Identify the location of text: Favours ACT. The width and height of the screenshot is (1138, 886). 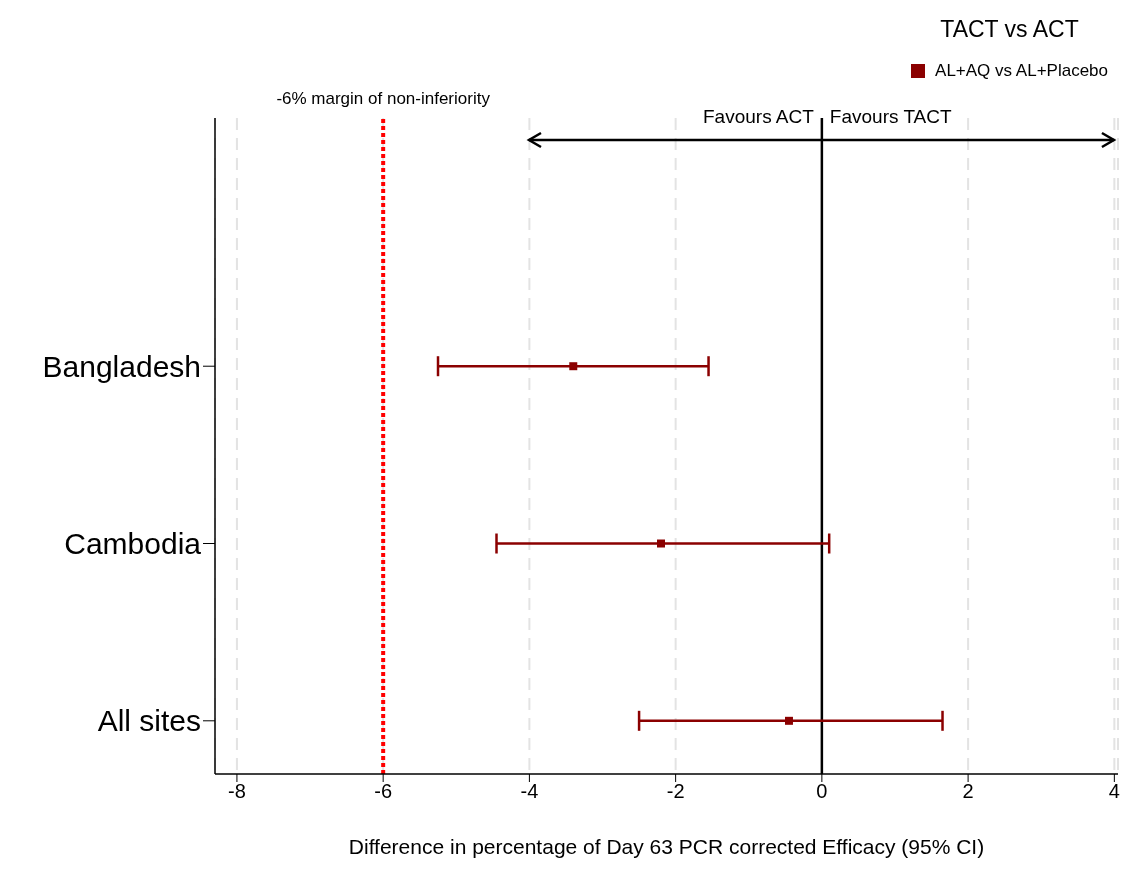
(758, 117).